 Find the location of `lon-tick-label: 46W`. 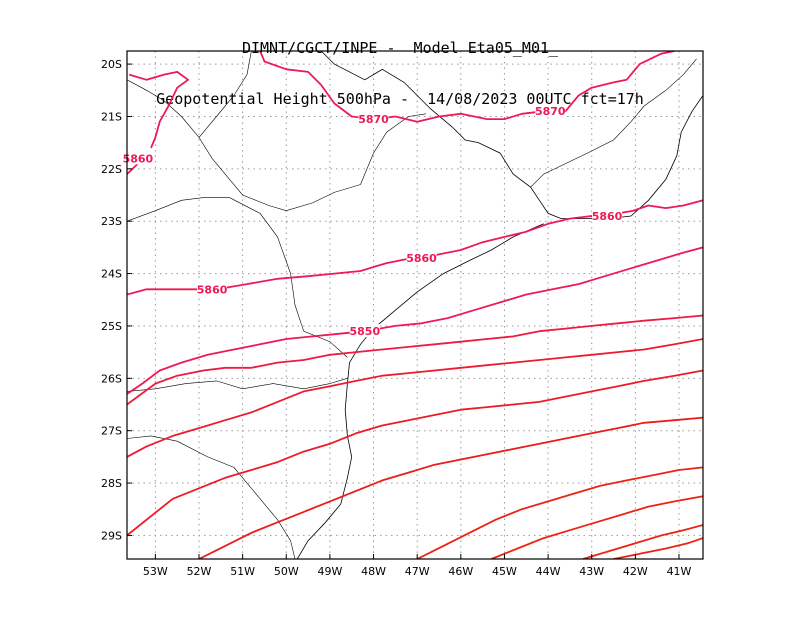

lon-tick-label: 46W is located at coordinates (460, 571).